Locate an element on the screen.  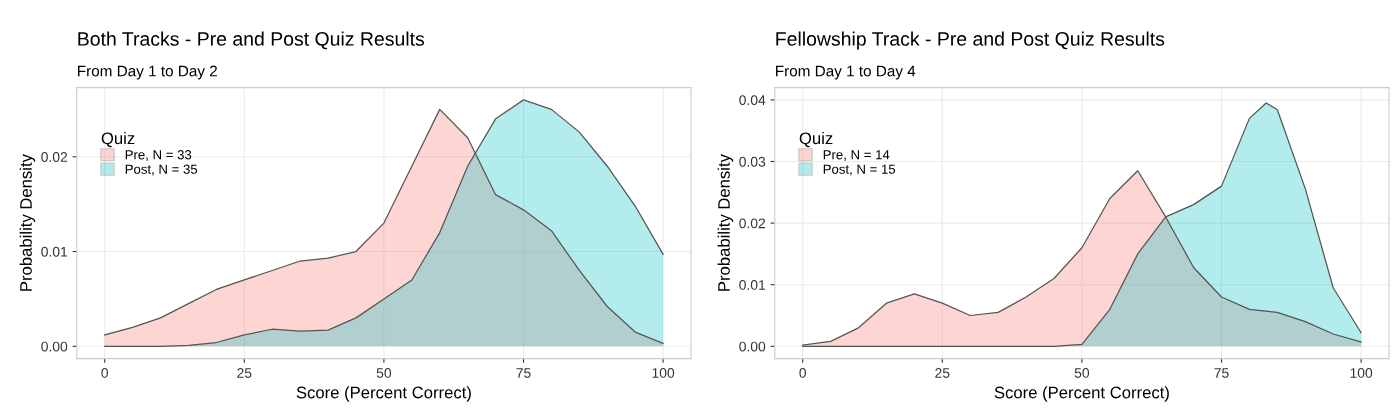
legend-label: Pre, N = 33 is located at coordinates (158, 155).